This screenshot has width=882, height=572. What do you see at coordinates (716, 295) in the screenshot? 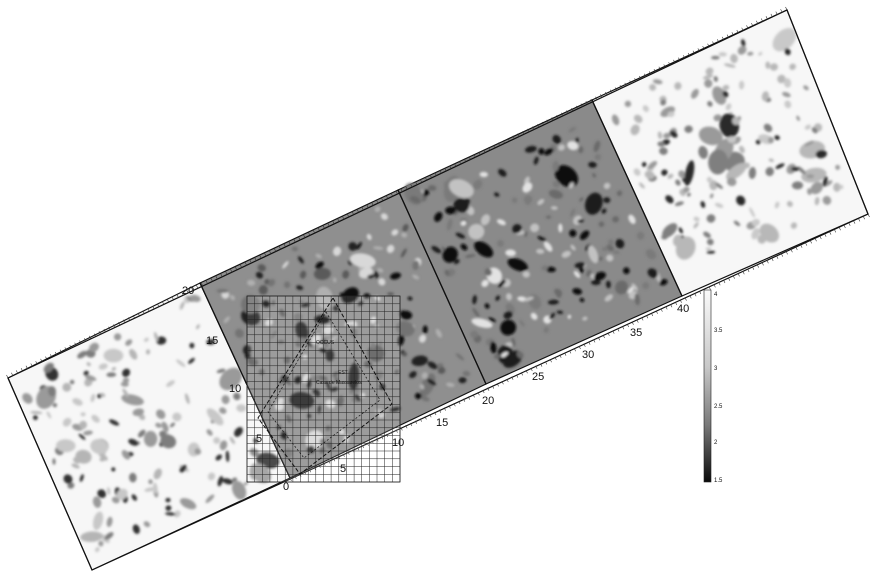
I see `colorbar-tick: 4` at bounding box center [716, 295].